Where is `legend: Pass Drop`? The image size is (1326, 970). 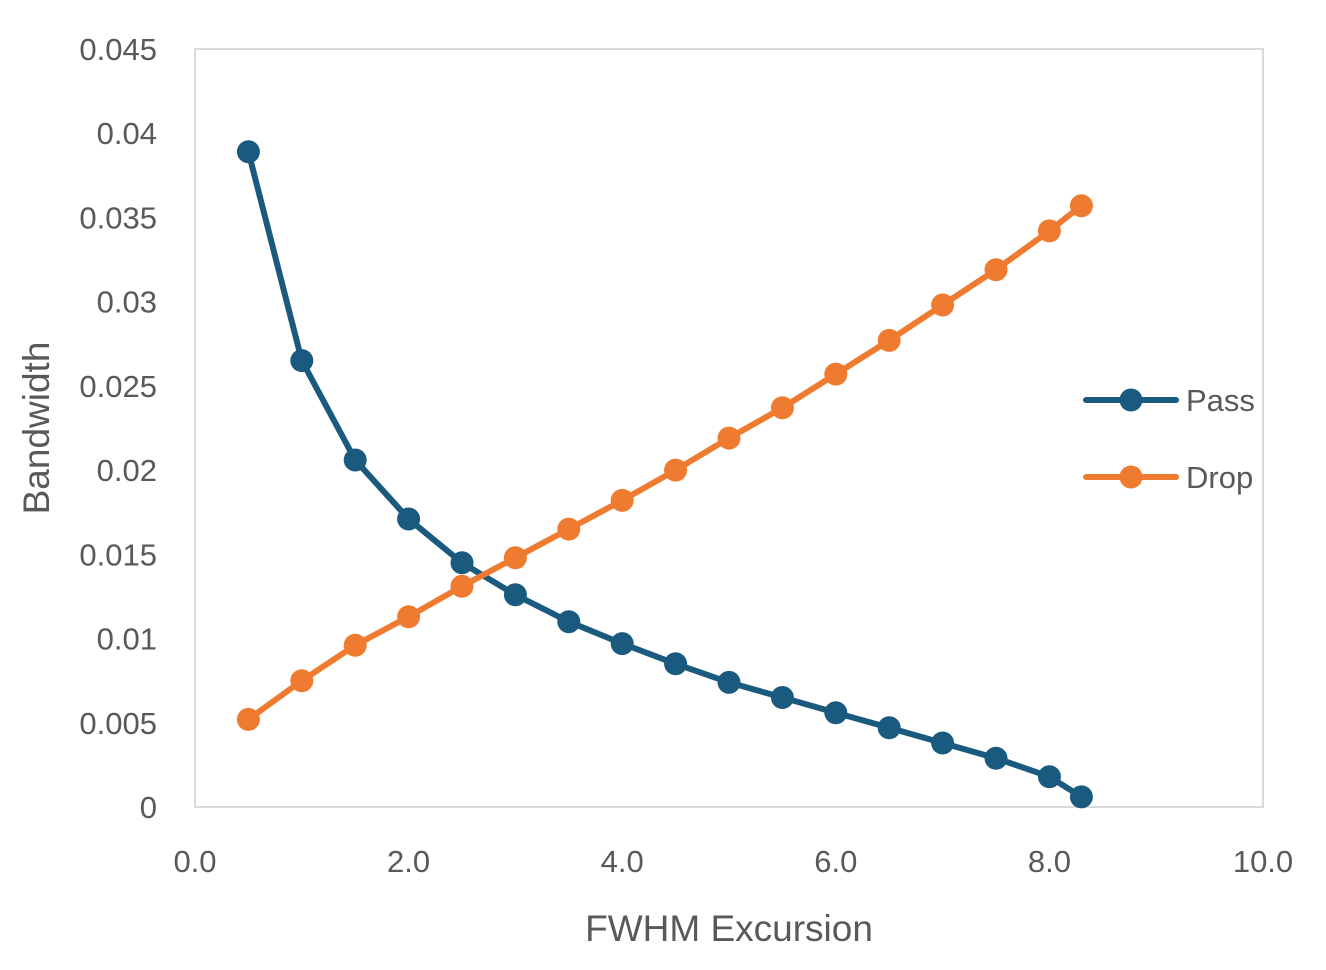 legend: Pass Drop is located at coordinates (1169, 439).